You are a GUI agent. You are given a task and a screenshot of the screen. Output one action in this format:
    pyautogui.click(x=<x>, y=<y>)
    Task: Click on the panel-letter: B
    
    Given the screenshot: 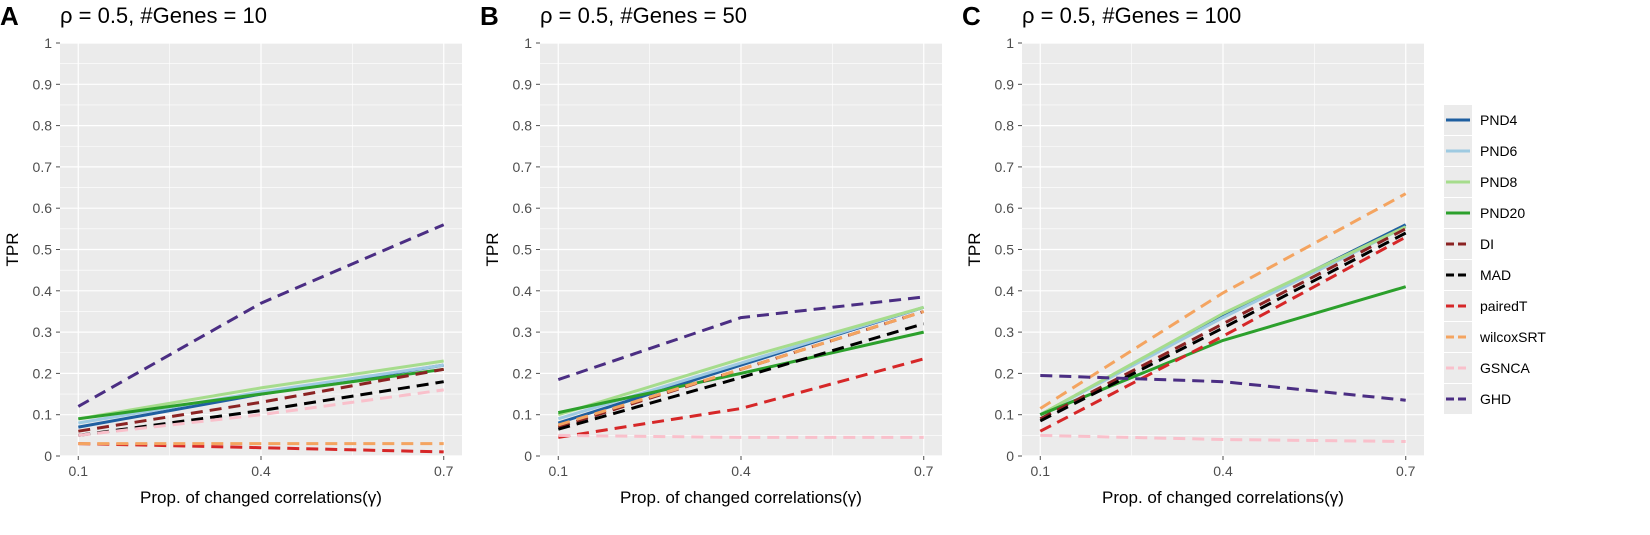 What is the action you would take?
    pyautogui.click(x=489, y=16)
    